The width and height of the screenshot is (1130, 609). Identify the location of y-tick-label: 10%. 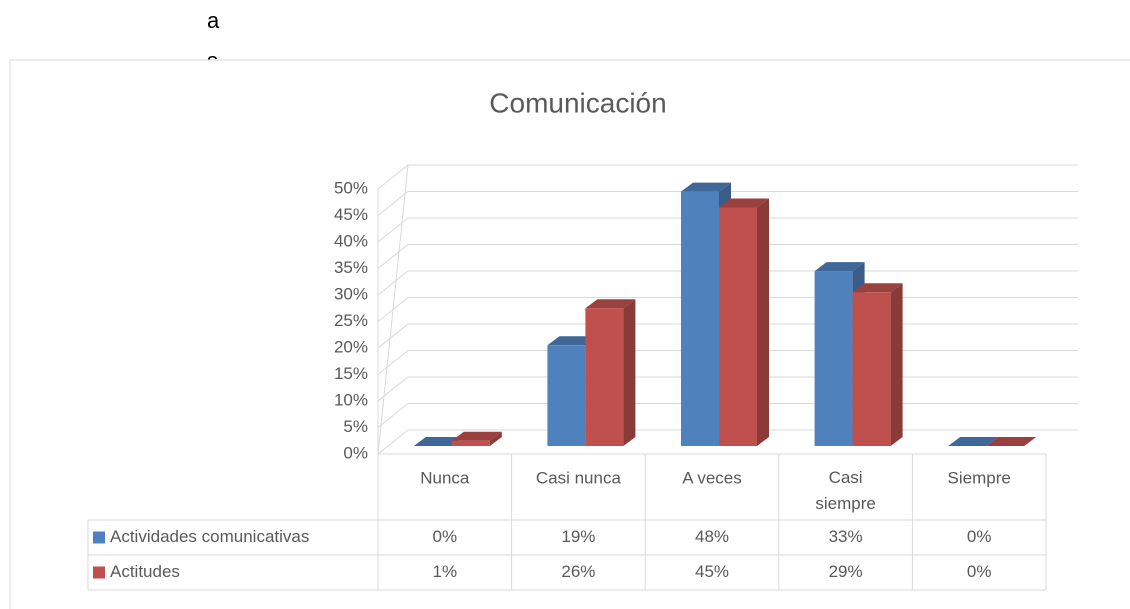
(351, 399).